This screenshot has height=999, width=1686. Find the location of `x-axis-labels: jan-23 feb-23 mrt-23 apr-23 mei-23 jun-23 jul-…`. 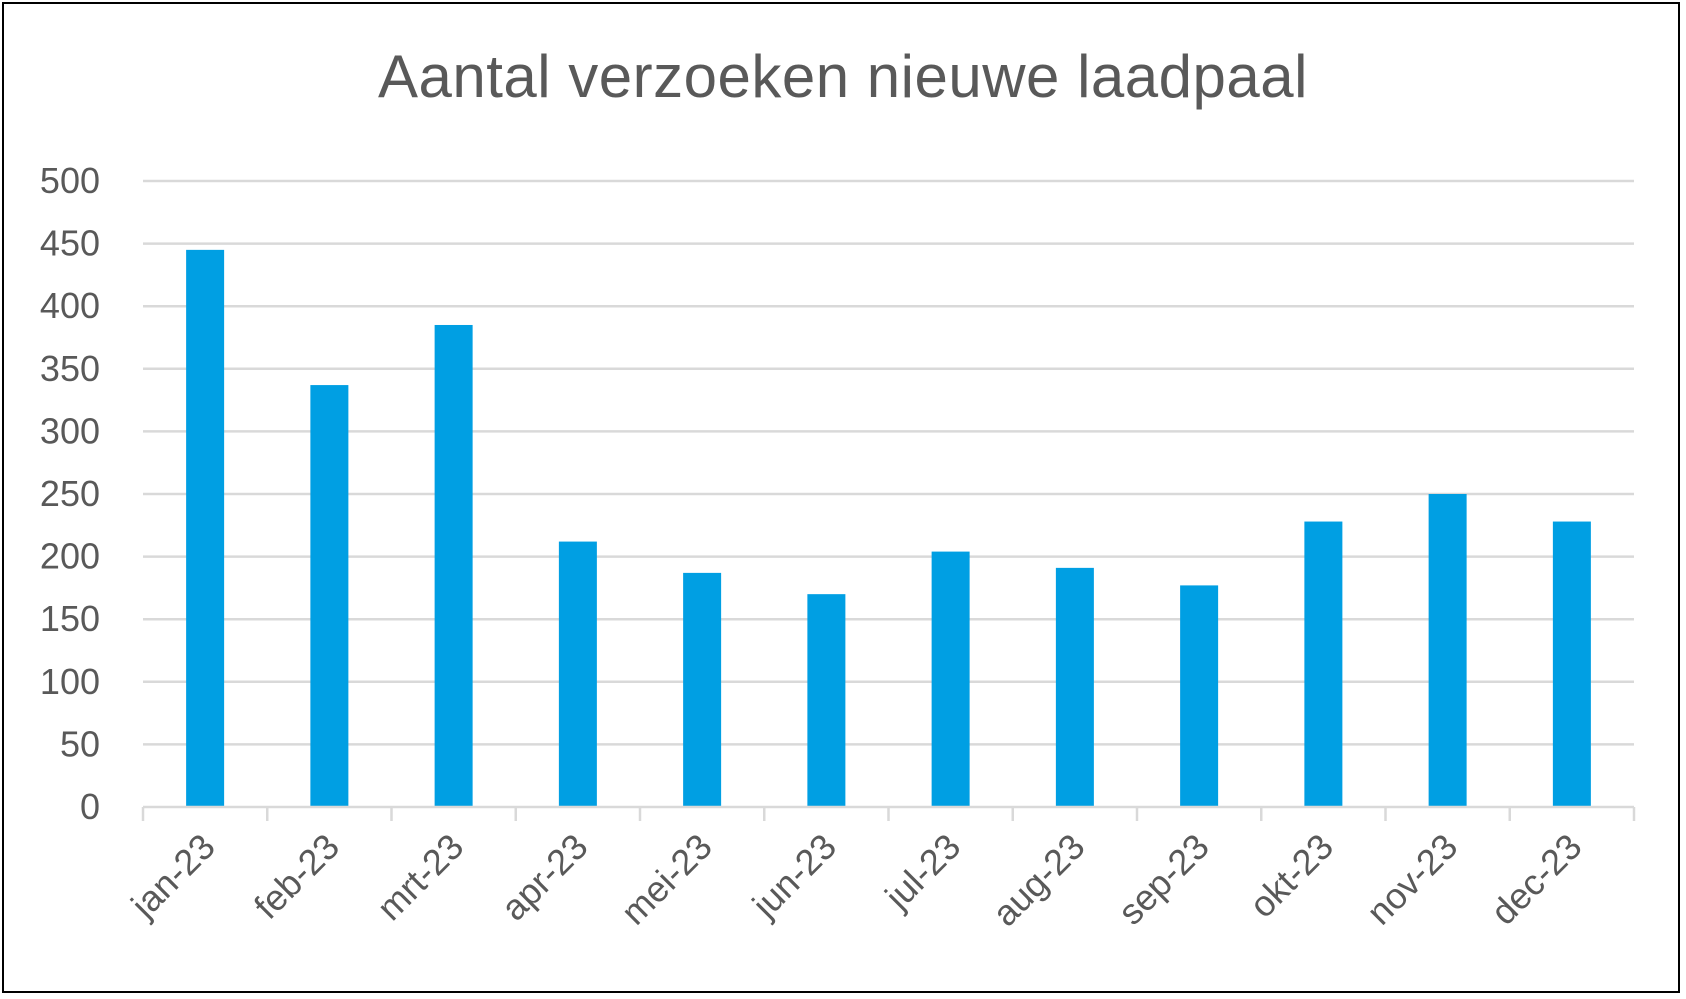

x-axis-labels: jan-23 feb-23 mrt-23 apr-23 mei-23 jun-23 jul-… is located at coordinates (855, 880).